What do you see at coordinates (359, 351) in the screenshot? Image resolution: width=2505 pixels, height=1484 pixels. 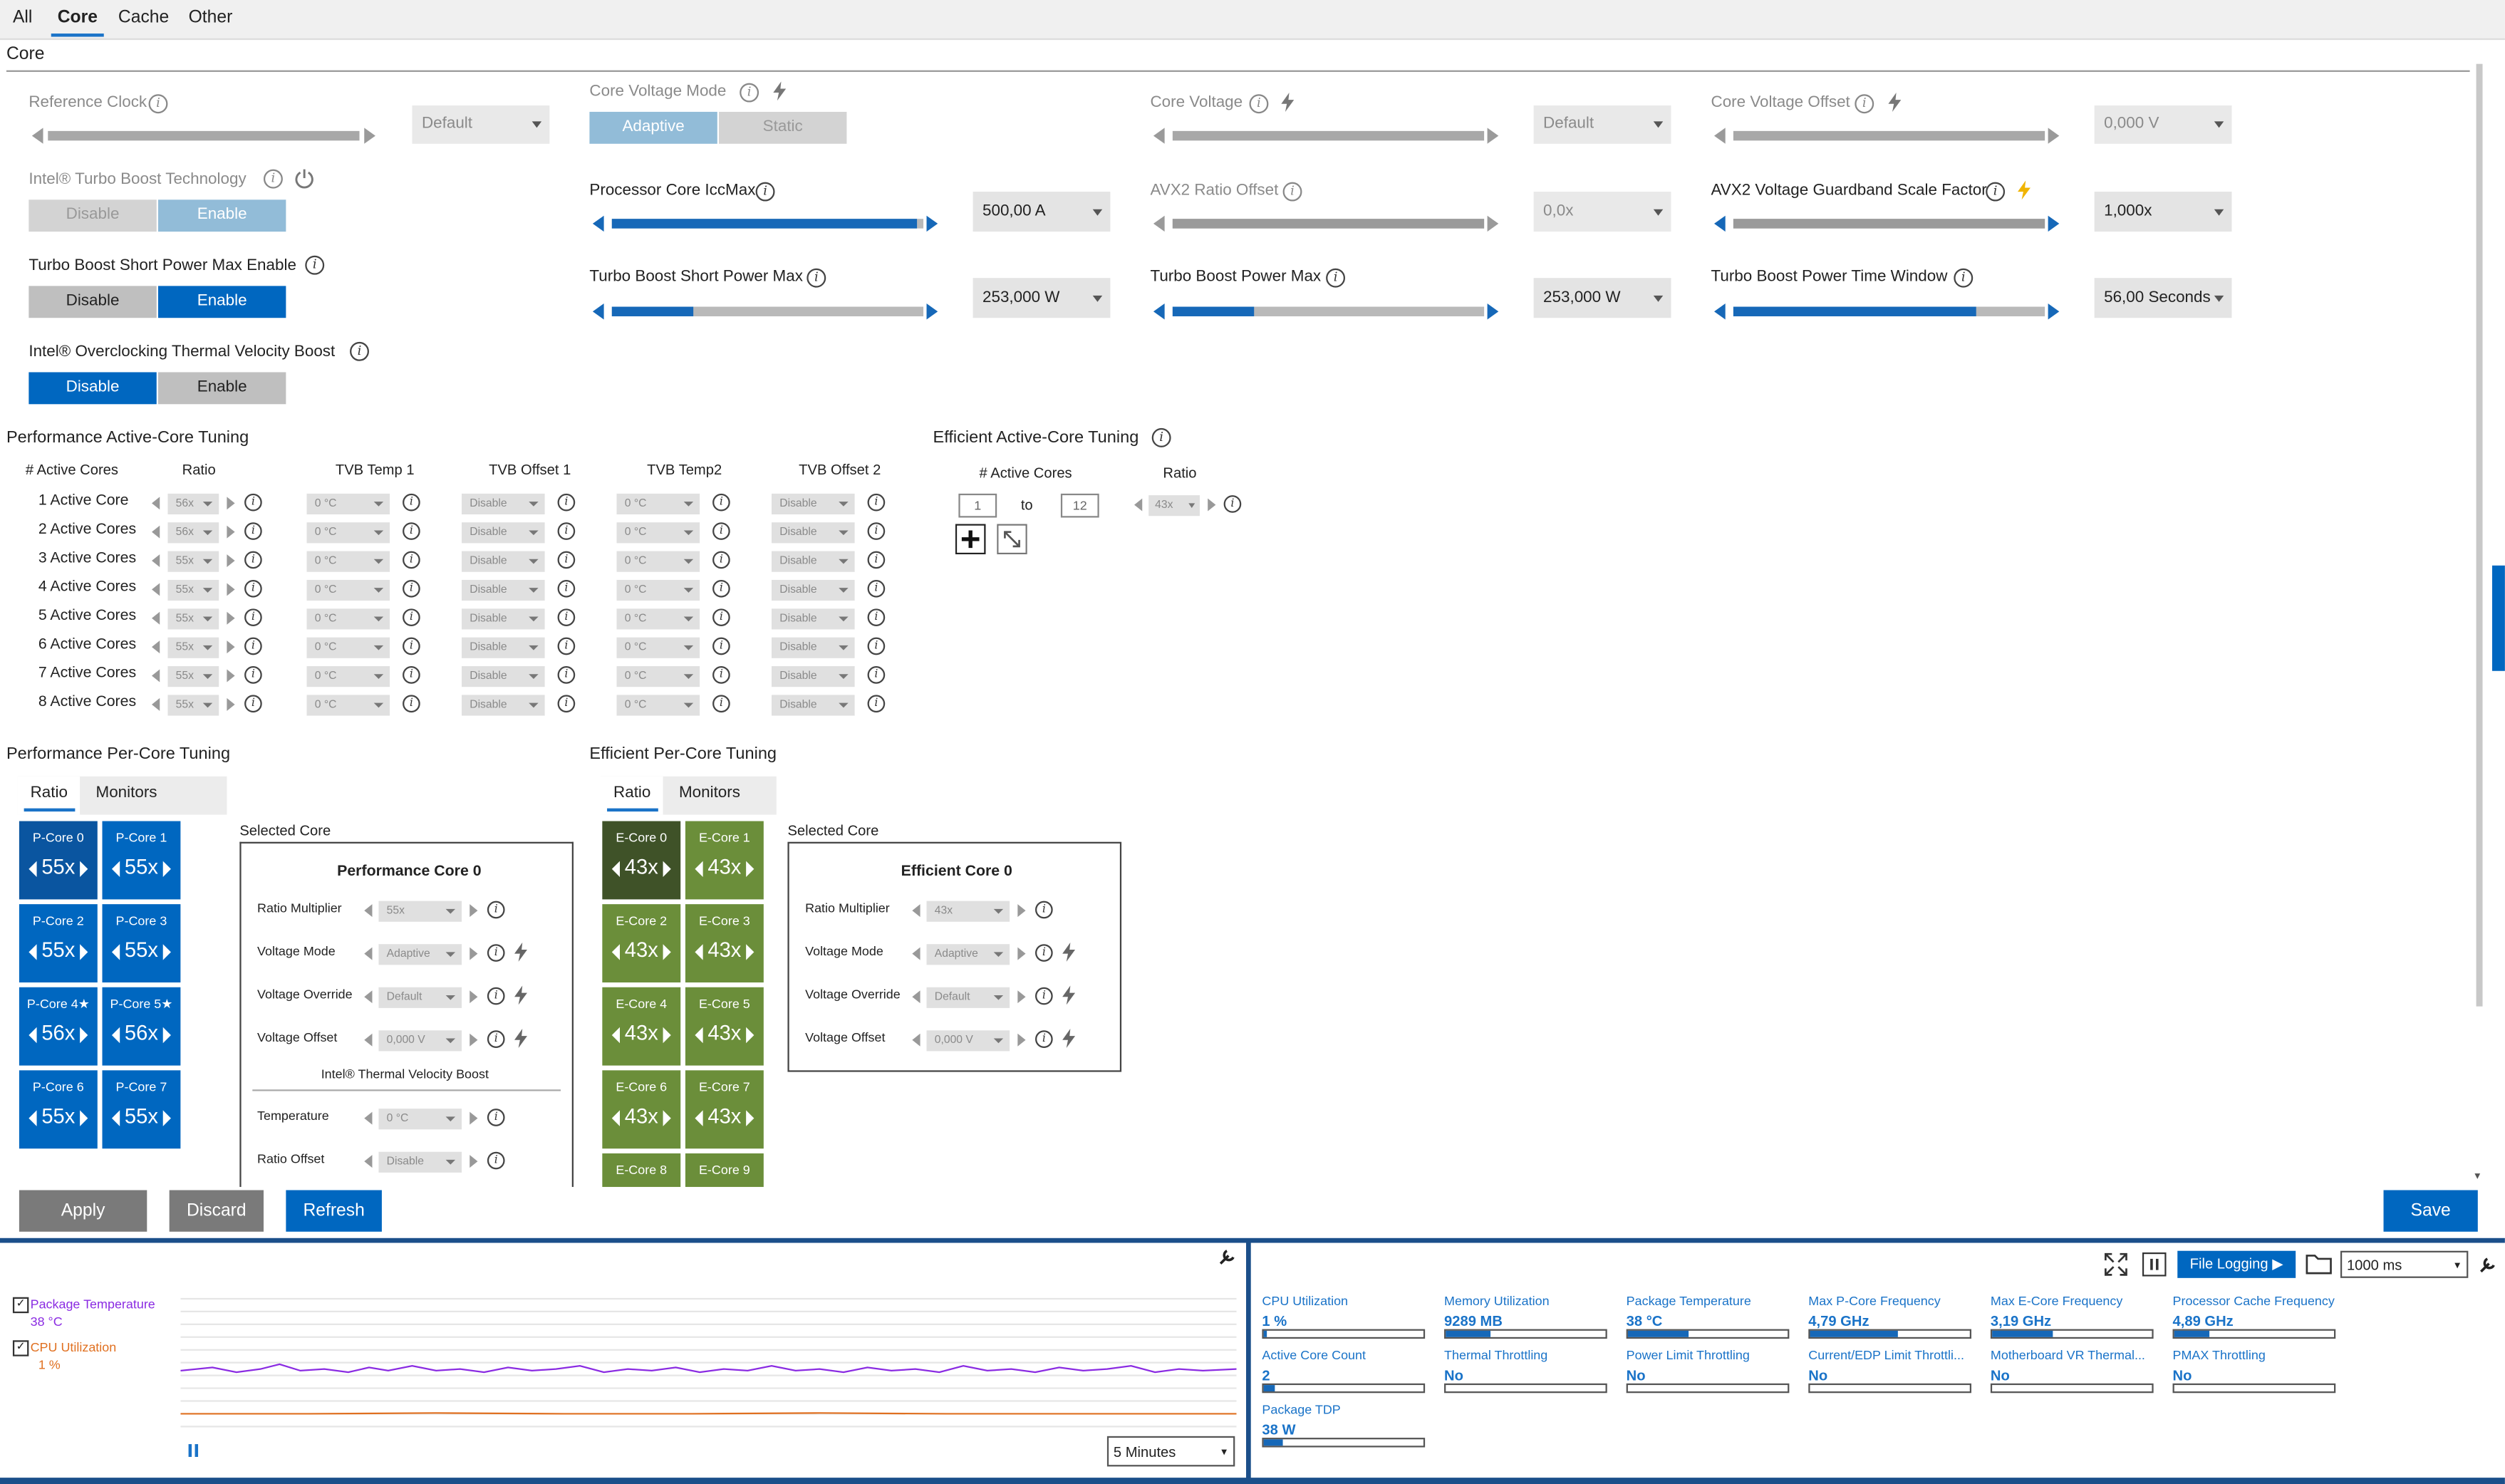 I see `tvb-info-icon: i` at bounding box center [359, 351].